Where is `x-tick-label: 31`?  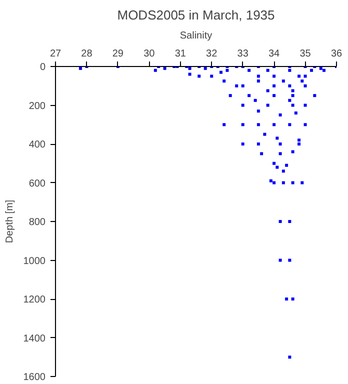 x-tick-label: 31 is located at coordinates (180, 54).